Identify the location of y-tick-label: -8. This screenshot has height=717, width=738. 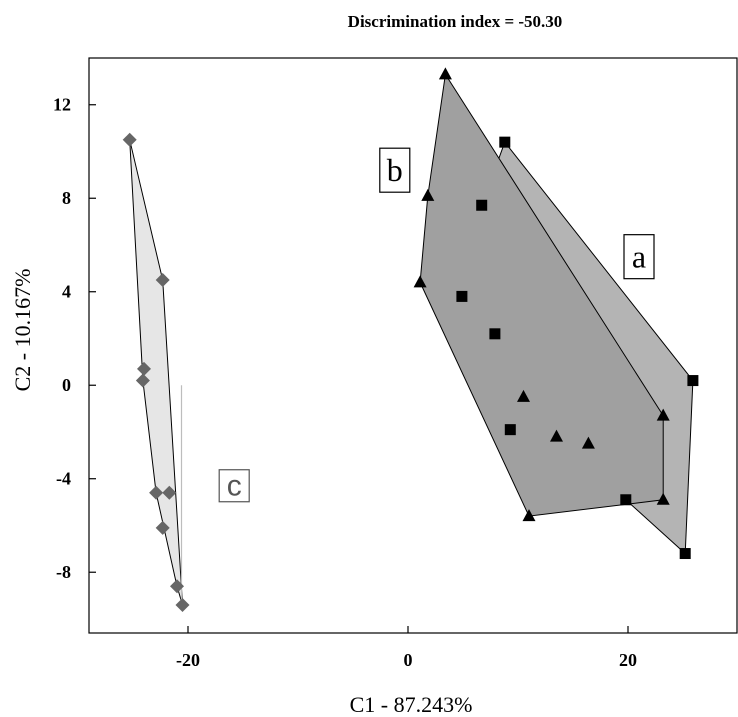
(63, 572).